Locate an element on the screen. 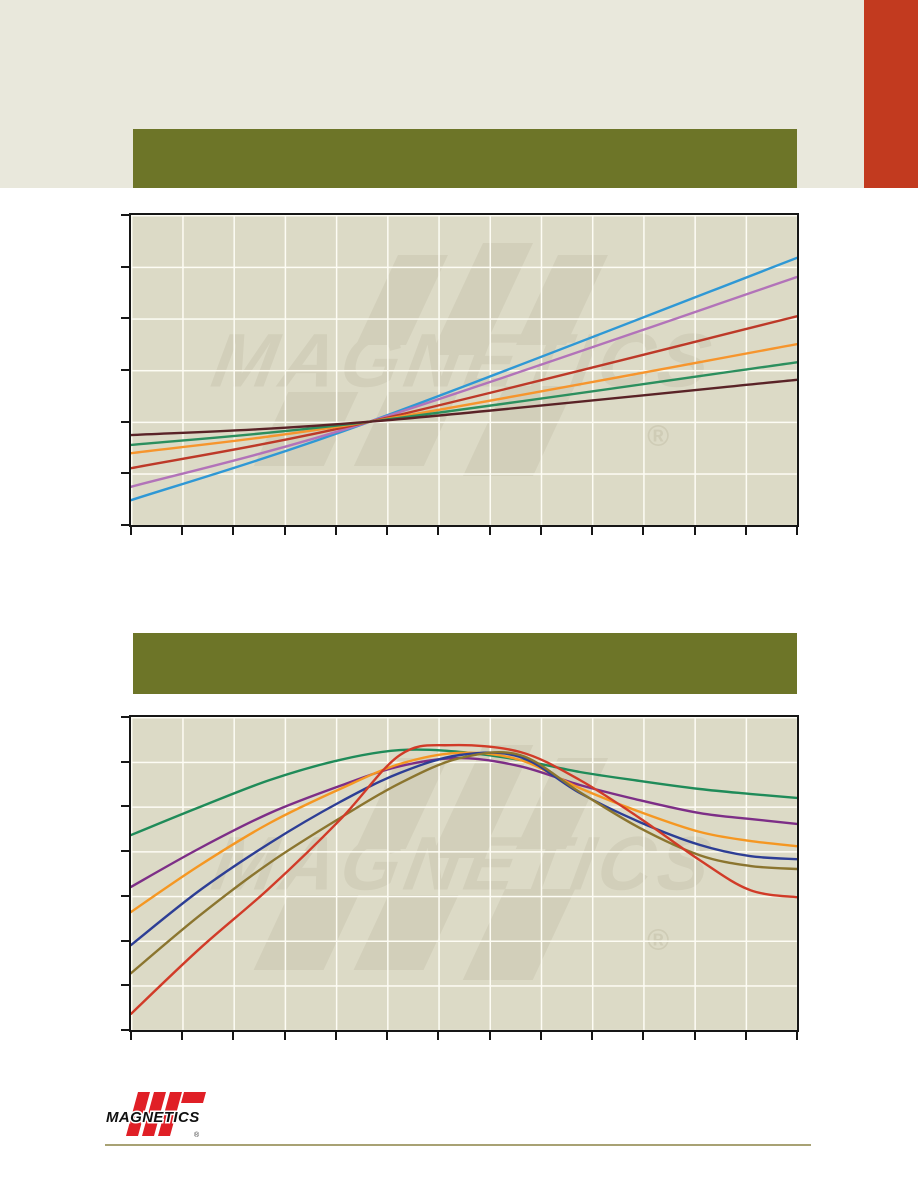 Image resolution: width=918 pixels, height=1188 pixels. series-olive-line is located at coordinates (464, 863).